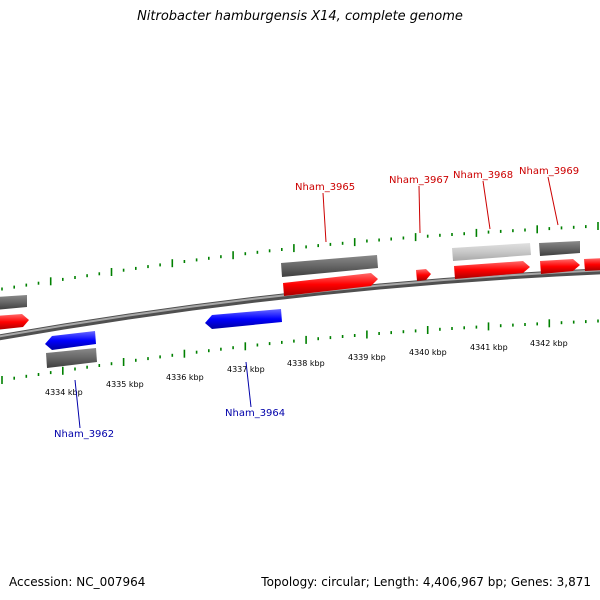  I want to click on scale-label-4339: 4339 kbp, so click(367, 357).